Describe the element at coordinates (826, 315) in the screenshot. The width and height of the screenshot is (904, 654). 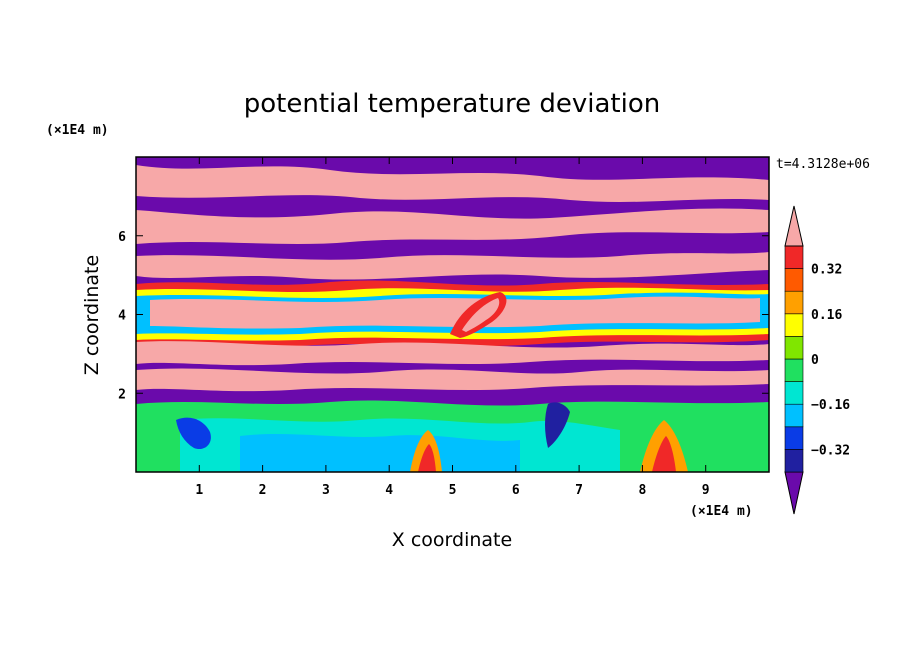
I see `colorbar-label: 0.16` at that location.